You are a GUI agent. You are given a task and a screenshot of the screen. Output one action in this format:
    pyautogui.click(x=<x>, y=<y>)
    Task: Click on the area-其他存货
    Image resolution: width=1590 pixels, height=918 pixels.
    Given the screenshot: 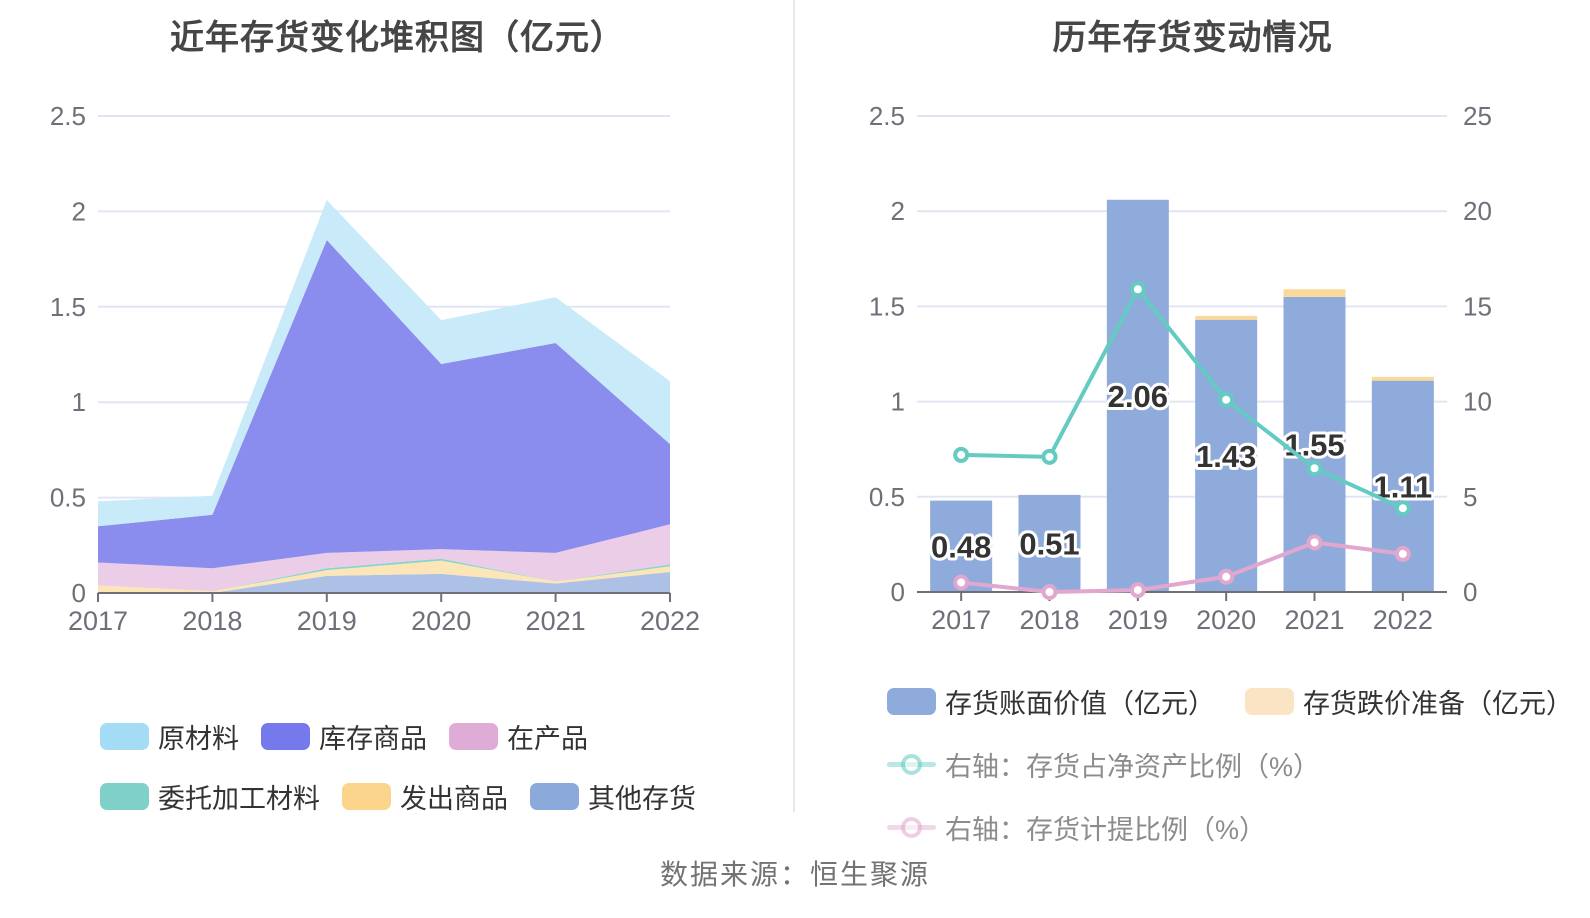 What is the action you would take?
    pyautogui.click(x=384, y=582)
    